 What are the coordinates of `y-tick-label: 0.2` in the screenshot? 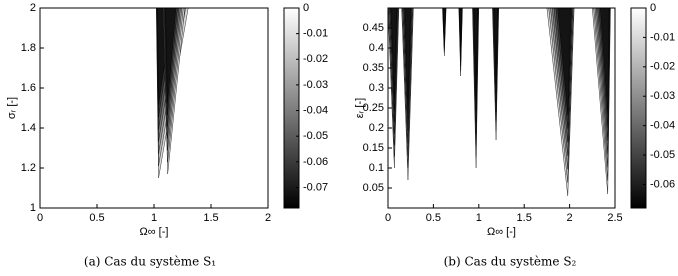 It's located at (376, 128).